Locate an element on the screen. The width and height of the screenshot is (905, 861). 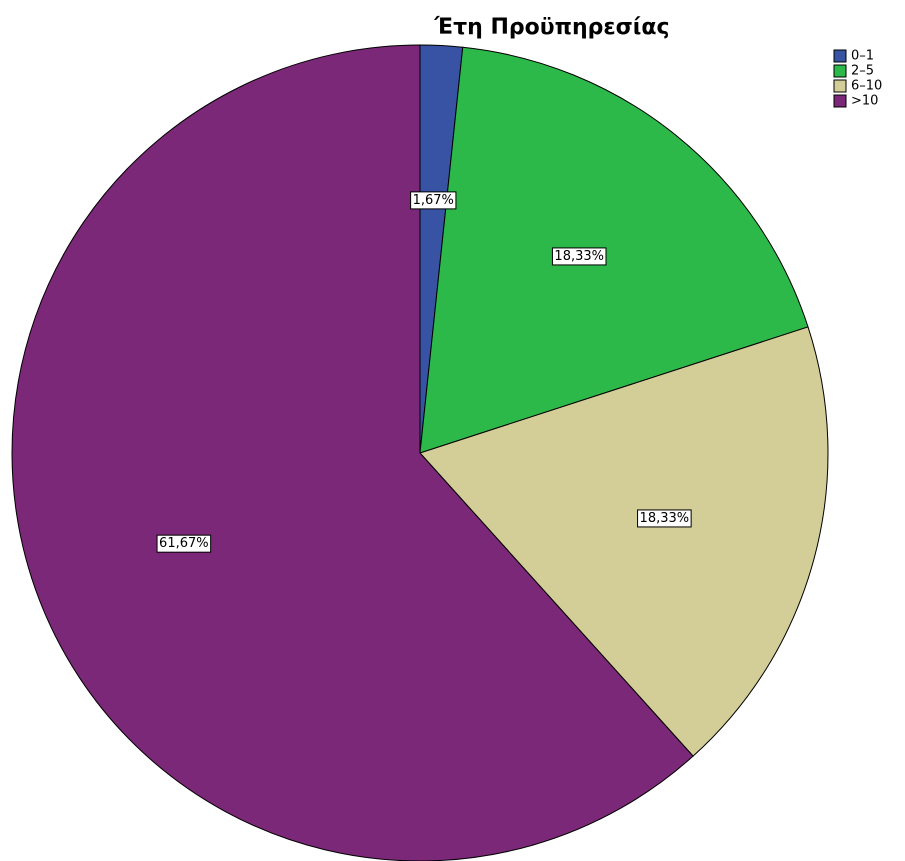
legend-label: 2–5 is located at coordinates (862, 71).